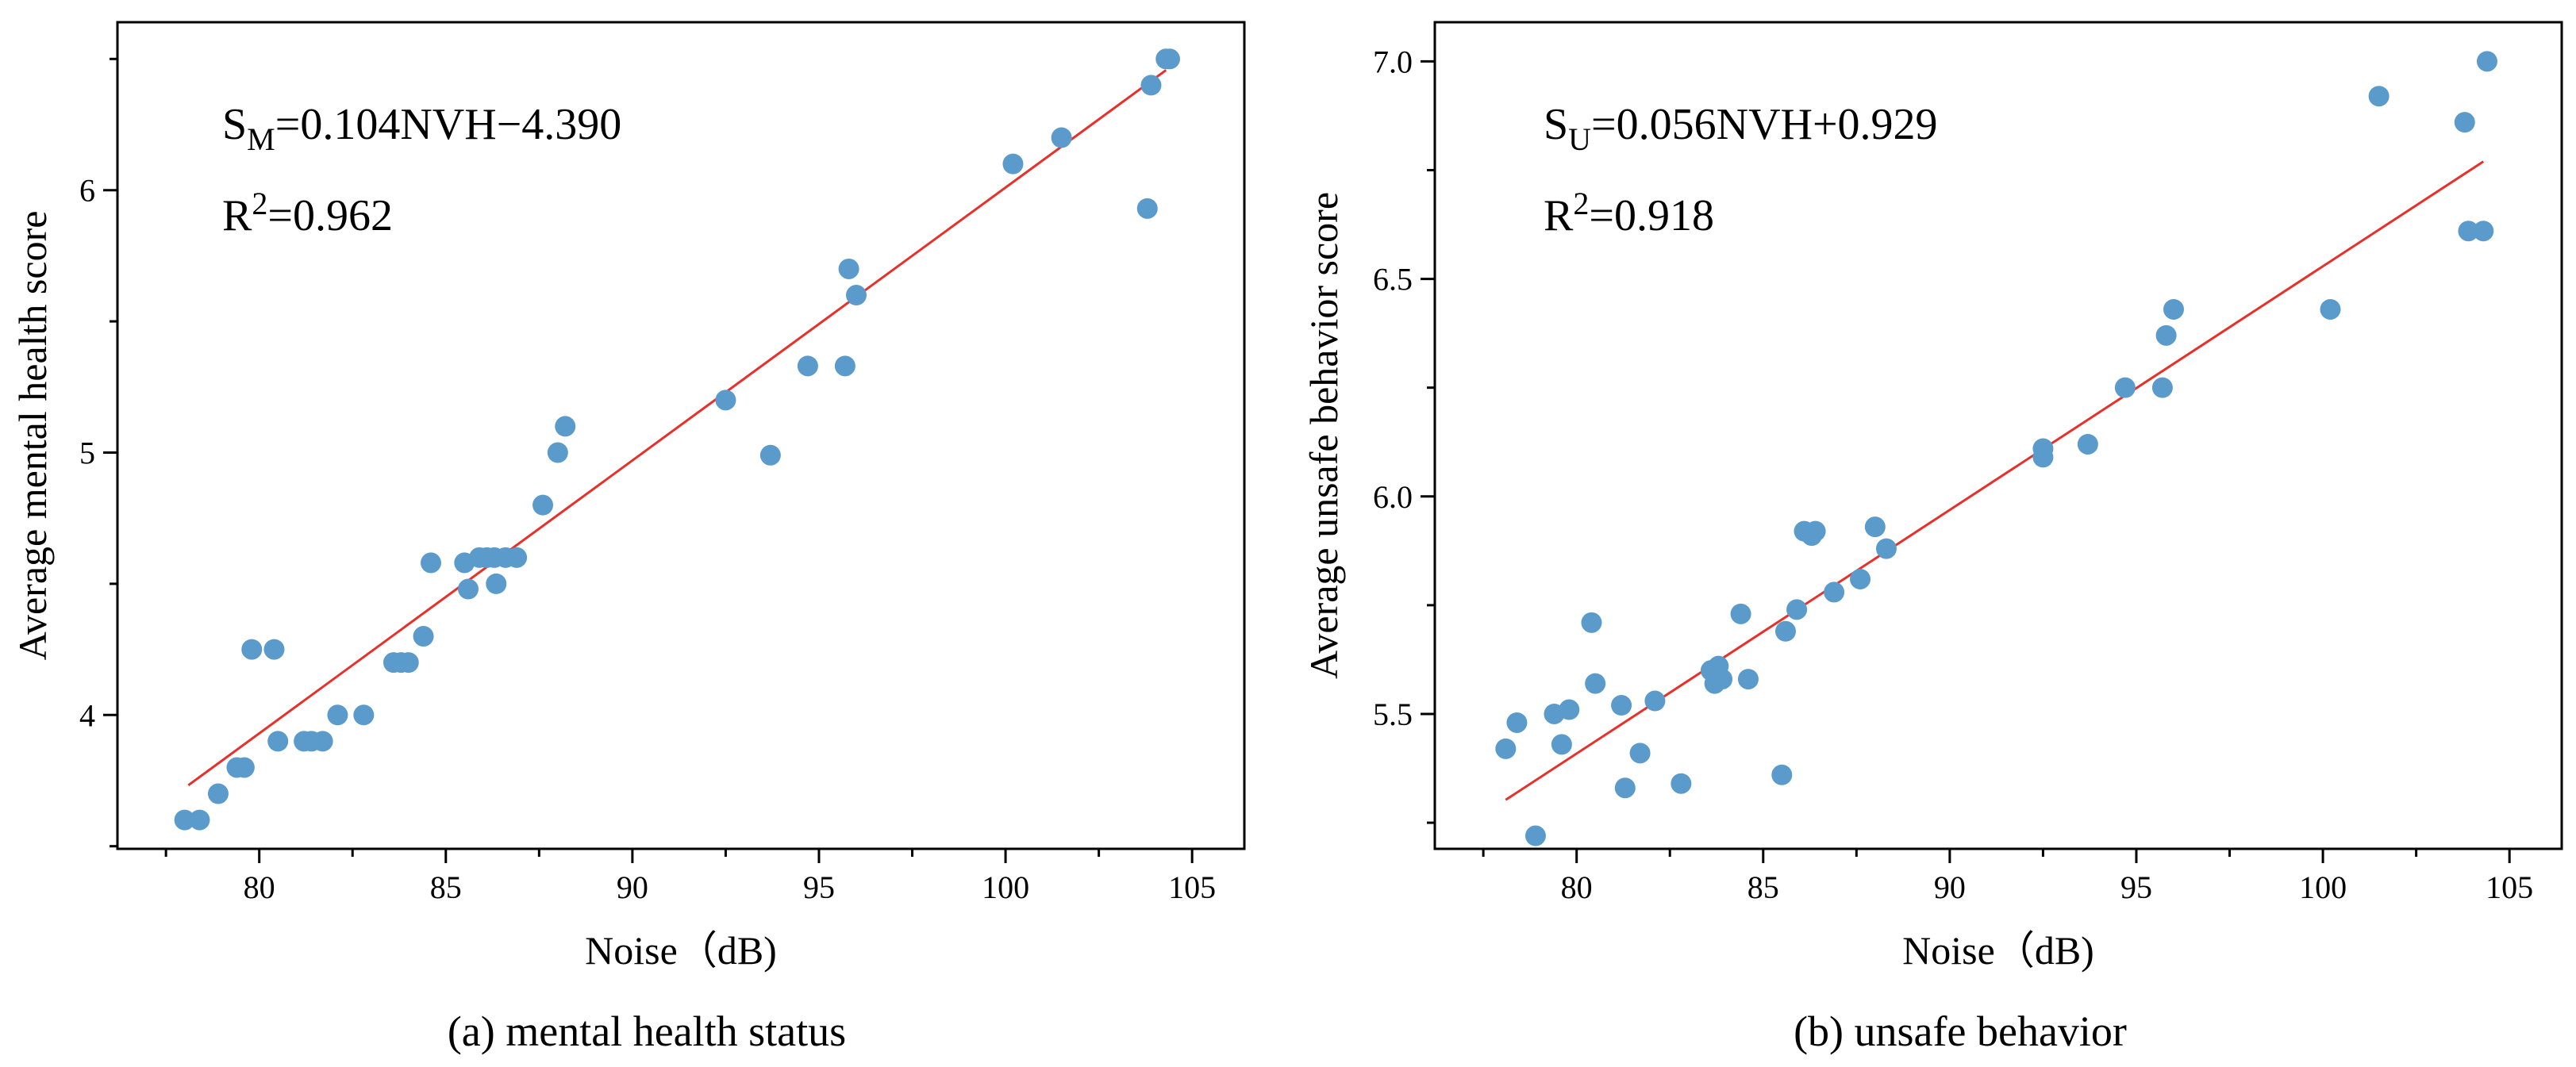 Image resolution: width=2576 pixels, height=1067 pixels. I want to click on panel-caption: (a) mental health status, so click(647, 1032).